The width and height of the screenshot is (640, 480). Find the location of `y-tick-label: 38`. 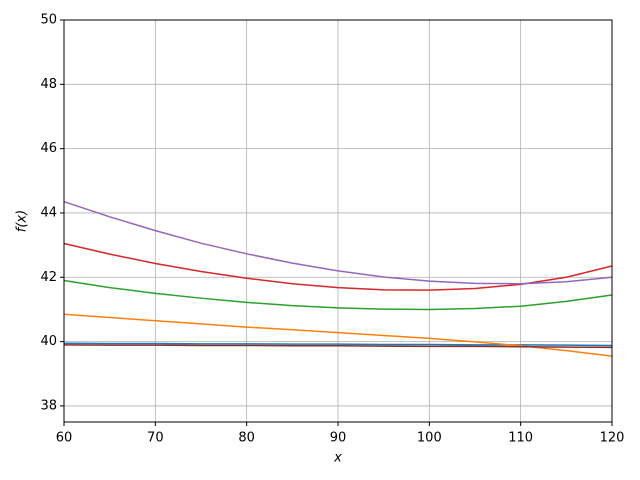

y-tick-label: 38 is located at coordinates (48, 405).